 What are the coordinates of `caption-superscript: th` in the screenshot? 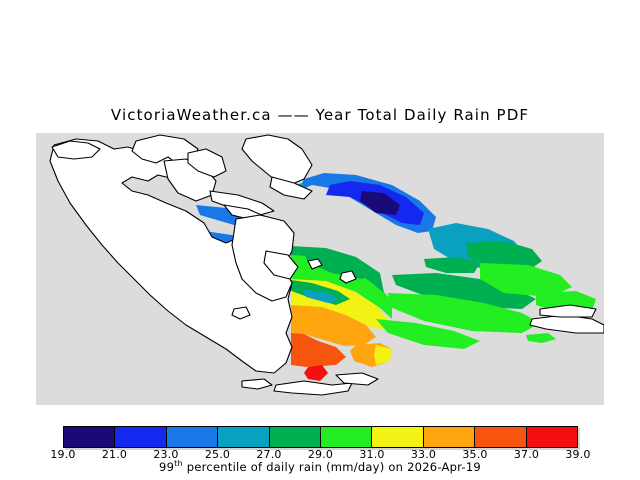 It's located at (178, 463).